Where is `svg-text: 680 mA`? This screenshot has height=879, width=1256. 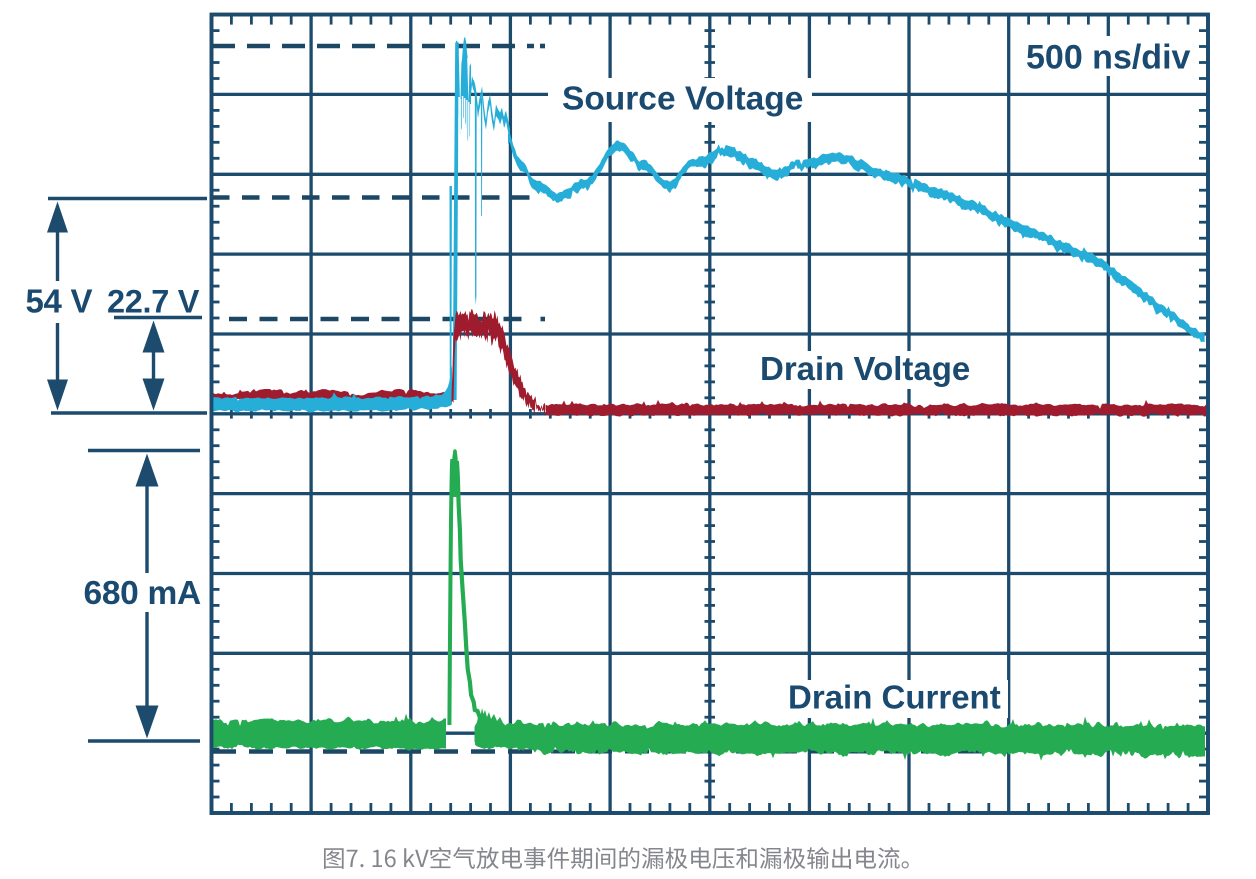 svg-text: 680 mA is located at coordinates (142, 593).